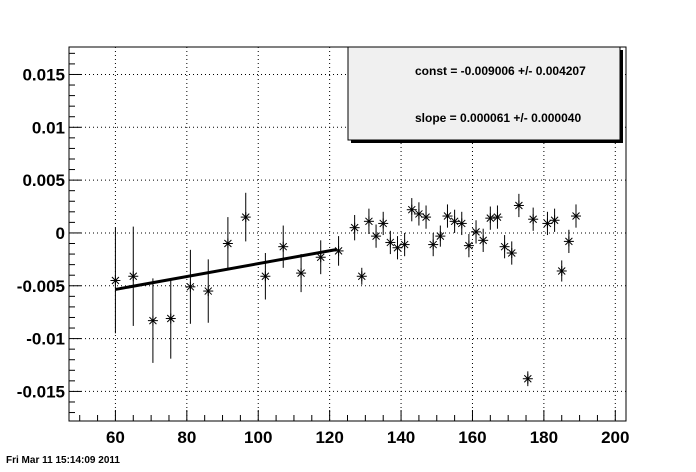 The width and height of the screenshot is (696, 472). What do you see at coordinates (186, 437) in the screenshot?
I see `x-tick-label: 80` at bounding box center [186, 437].